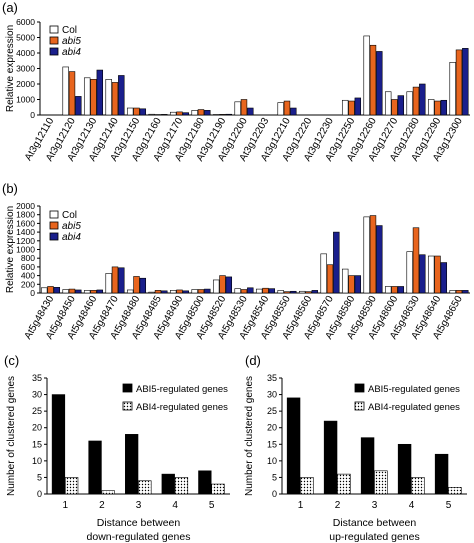 The height and width of the screenshot is (543, 474). What do you see at coordinates (274, 477) in the screenshot?
I see `y-tick-label: 5` at bounding box center [274, 477].